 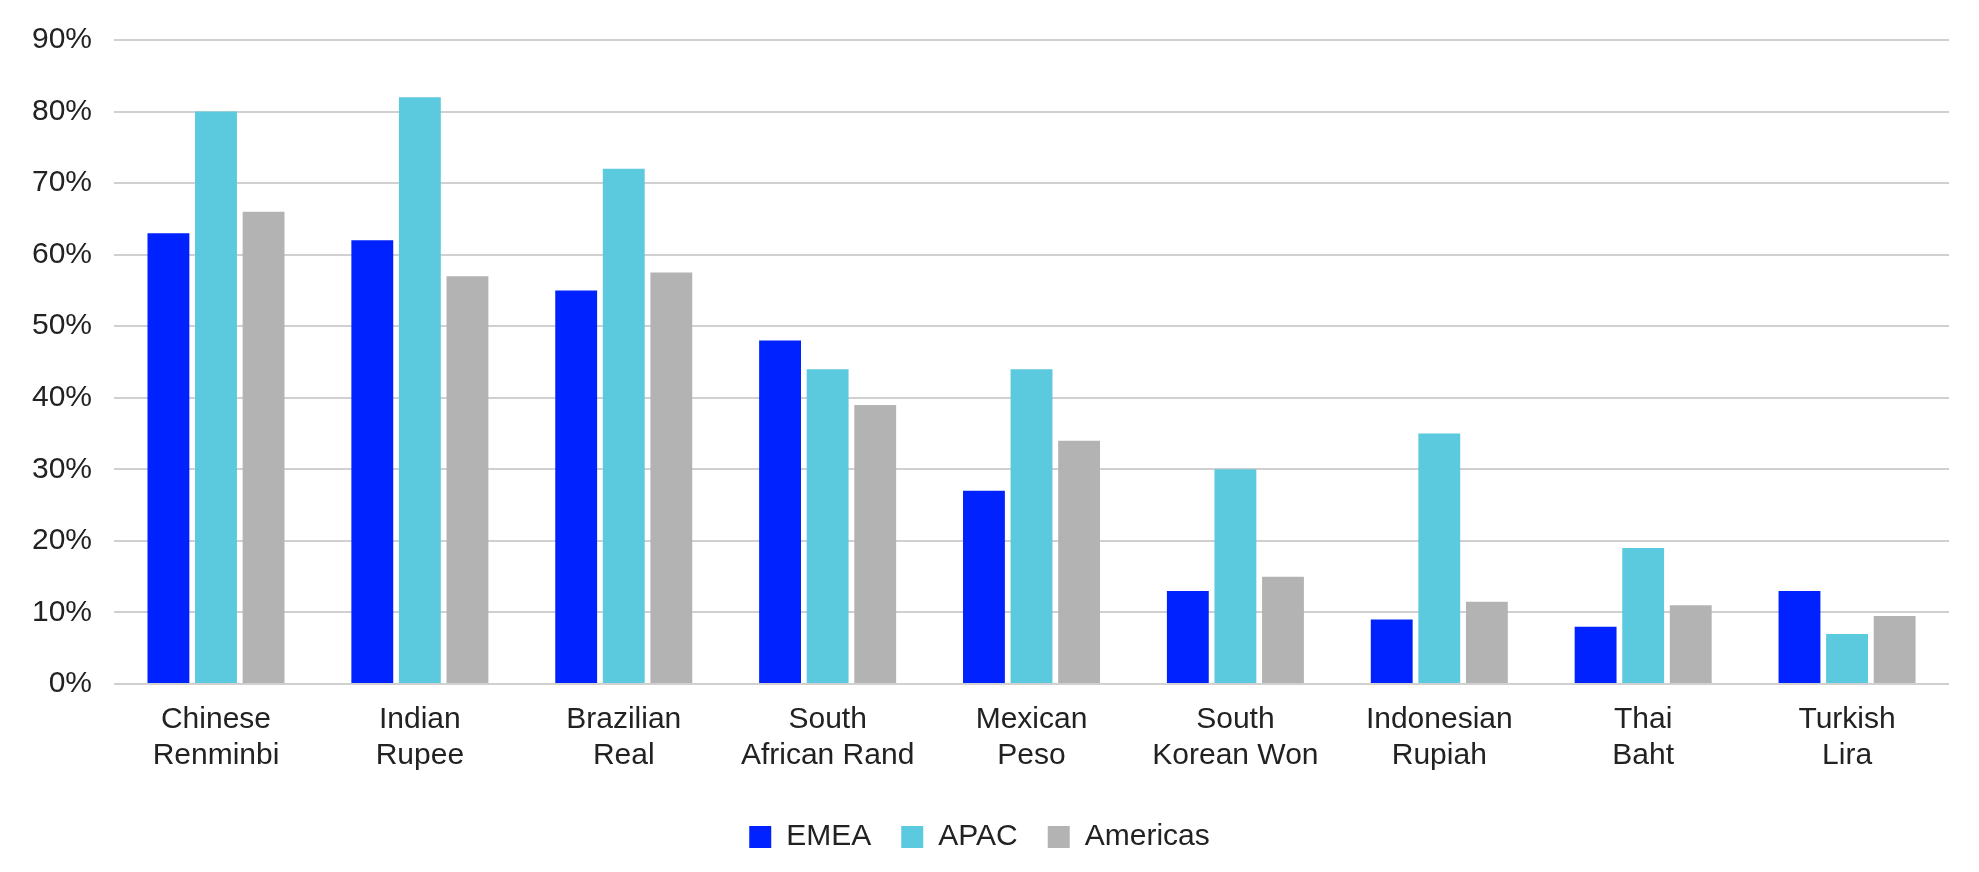 I want to click on y-tick-label: 0%, so click(x=70, y=682).